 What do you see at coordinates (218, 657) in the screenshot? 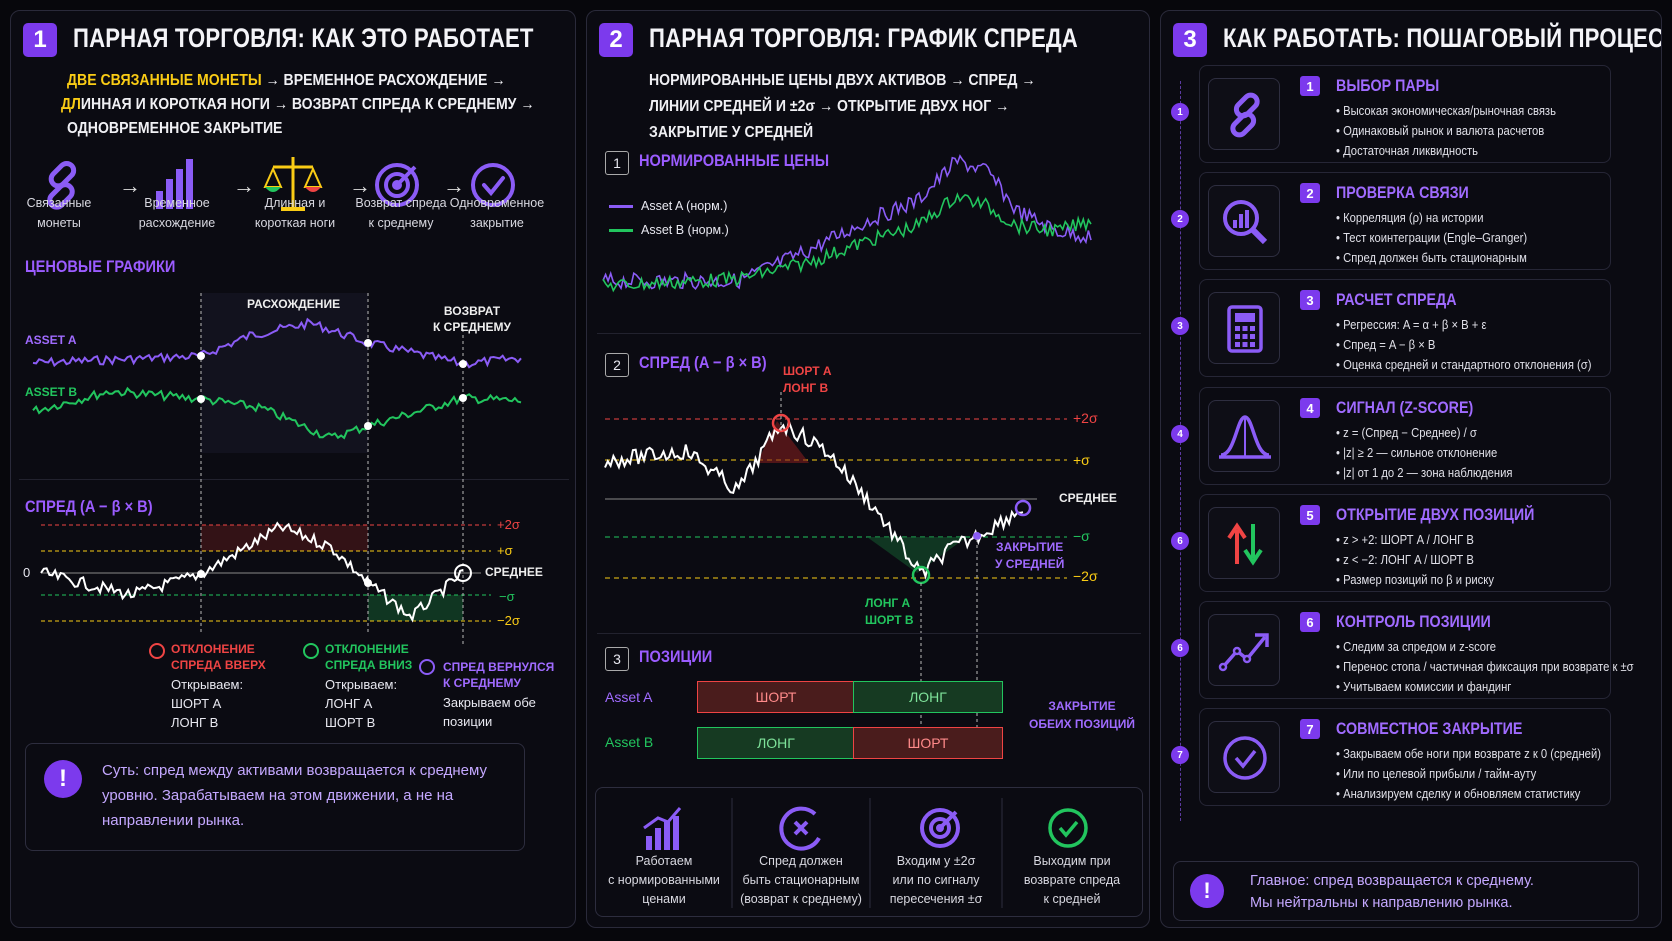
I see `annotation-up-heading: ОТКЛОНЕНИЕ СПРЕДА ВВЕРХ` at bounding box center [218, 657].